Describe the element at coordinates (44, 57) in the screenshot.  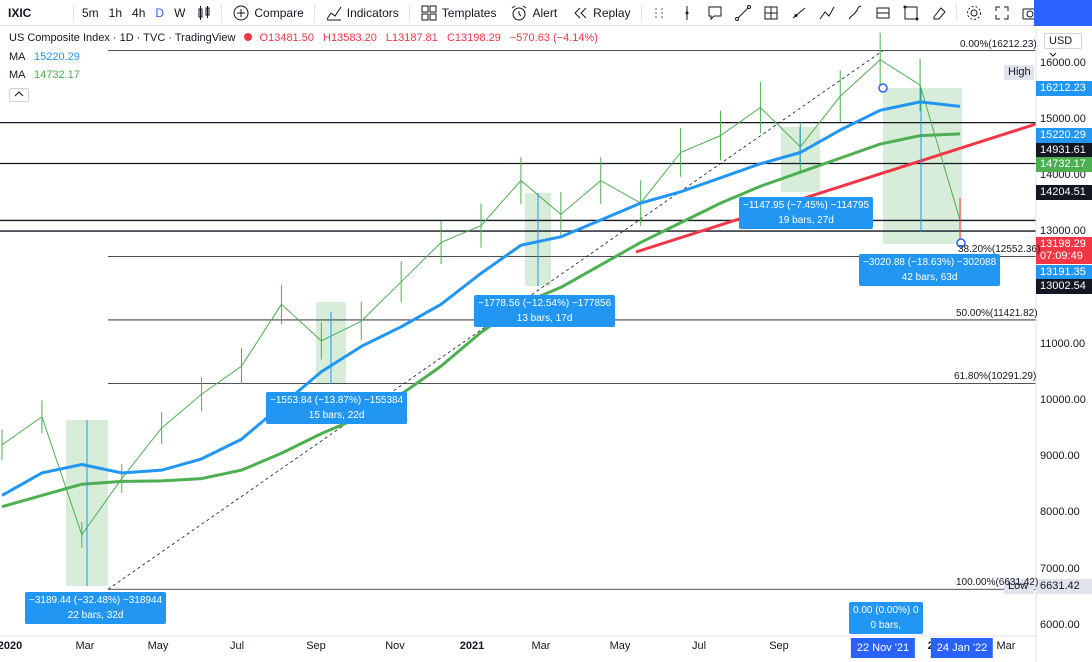
I see `ma1-legend: MA 15220.29` at that location.